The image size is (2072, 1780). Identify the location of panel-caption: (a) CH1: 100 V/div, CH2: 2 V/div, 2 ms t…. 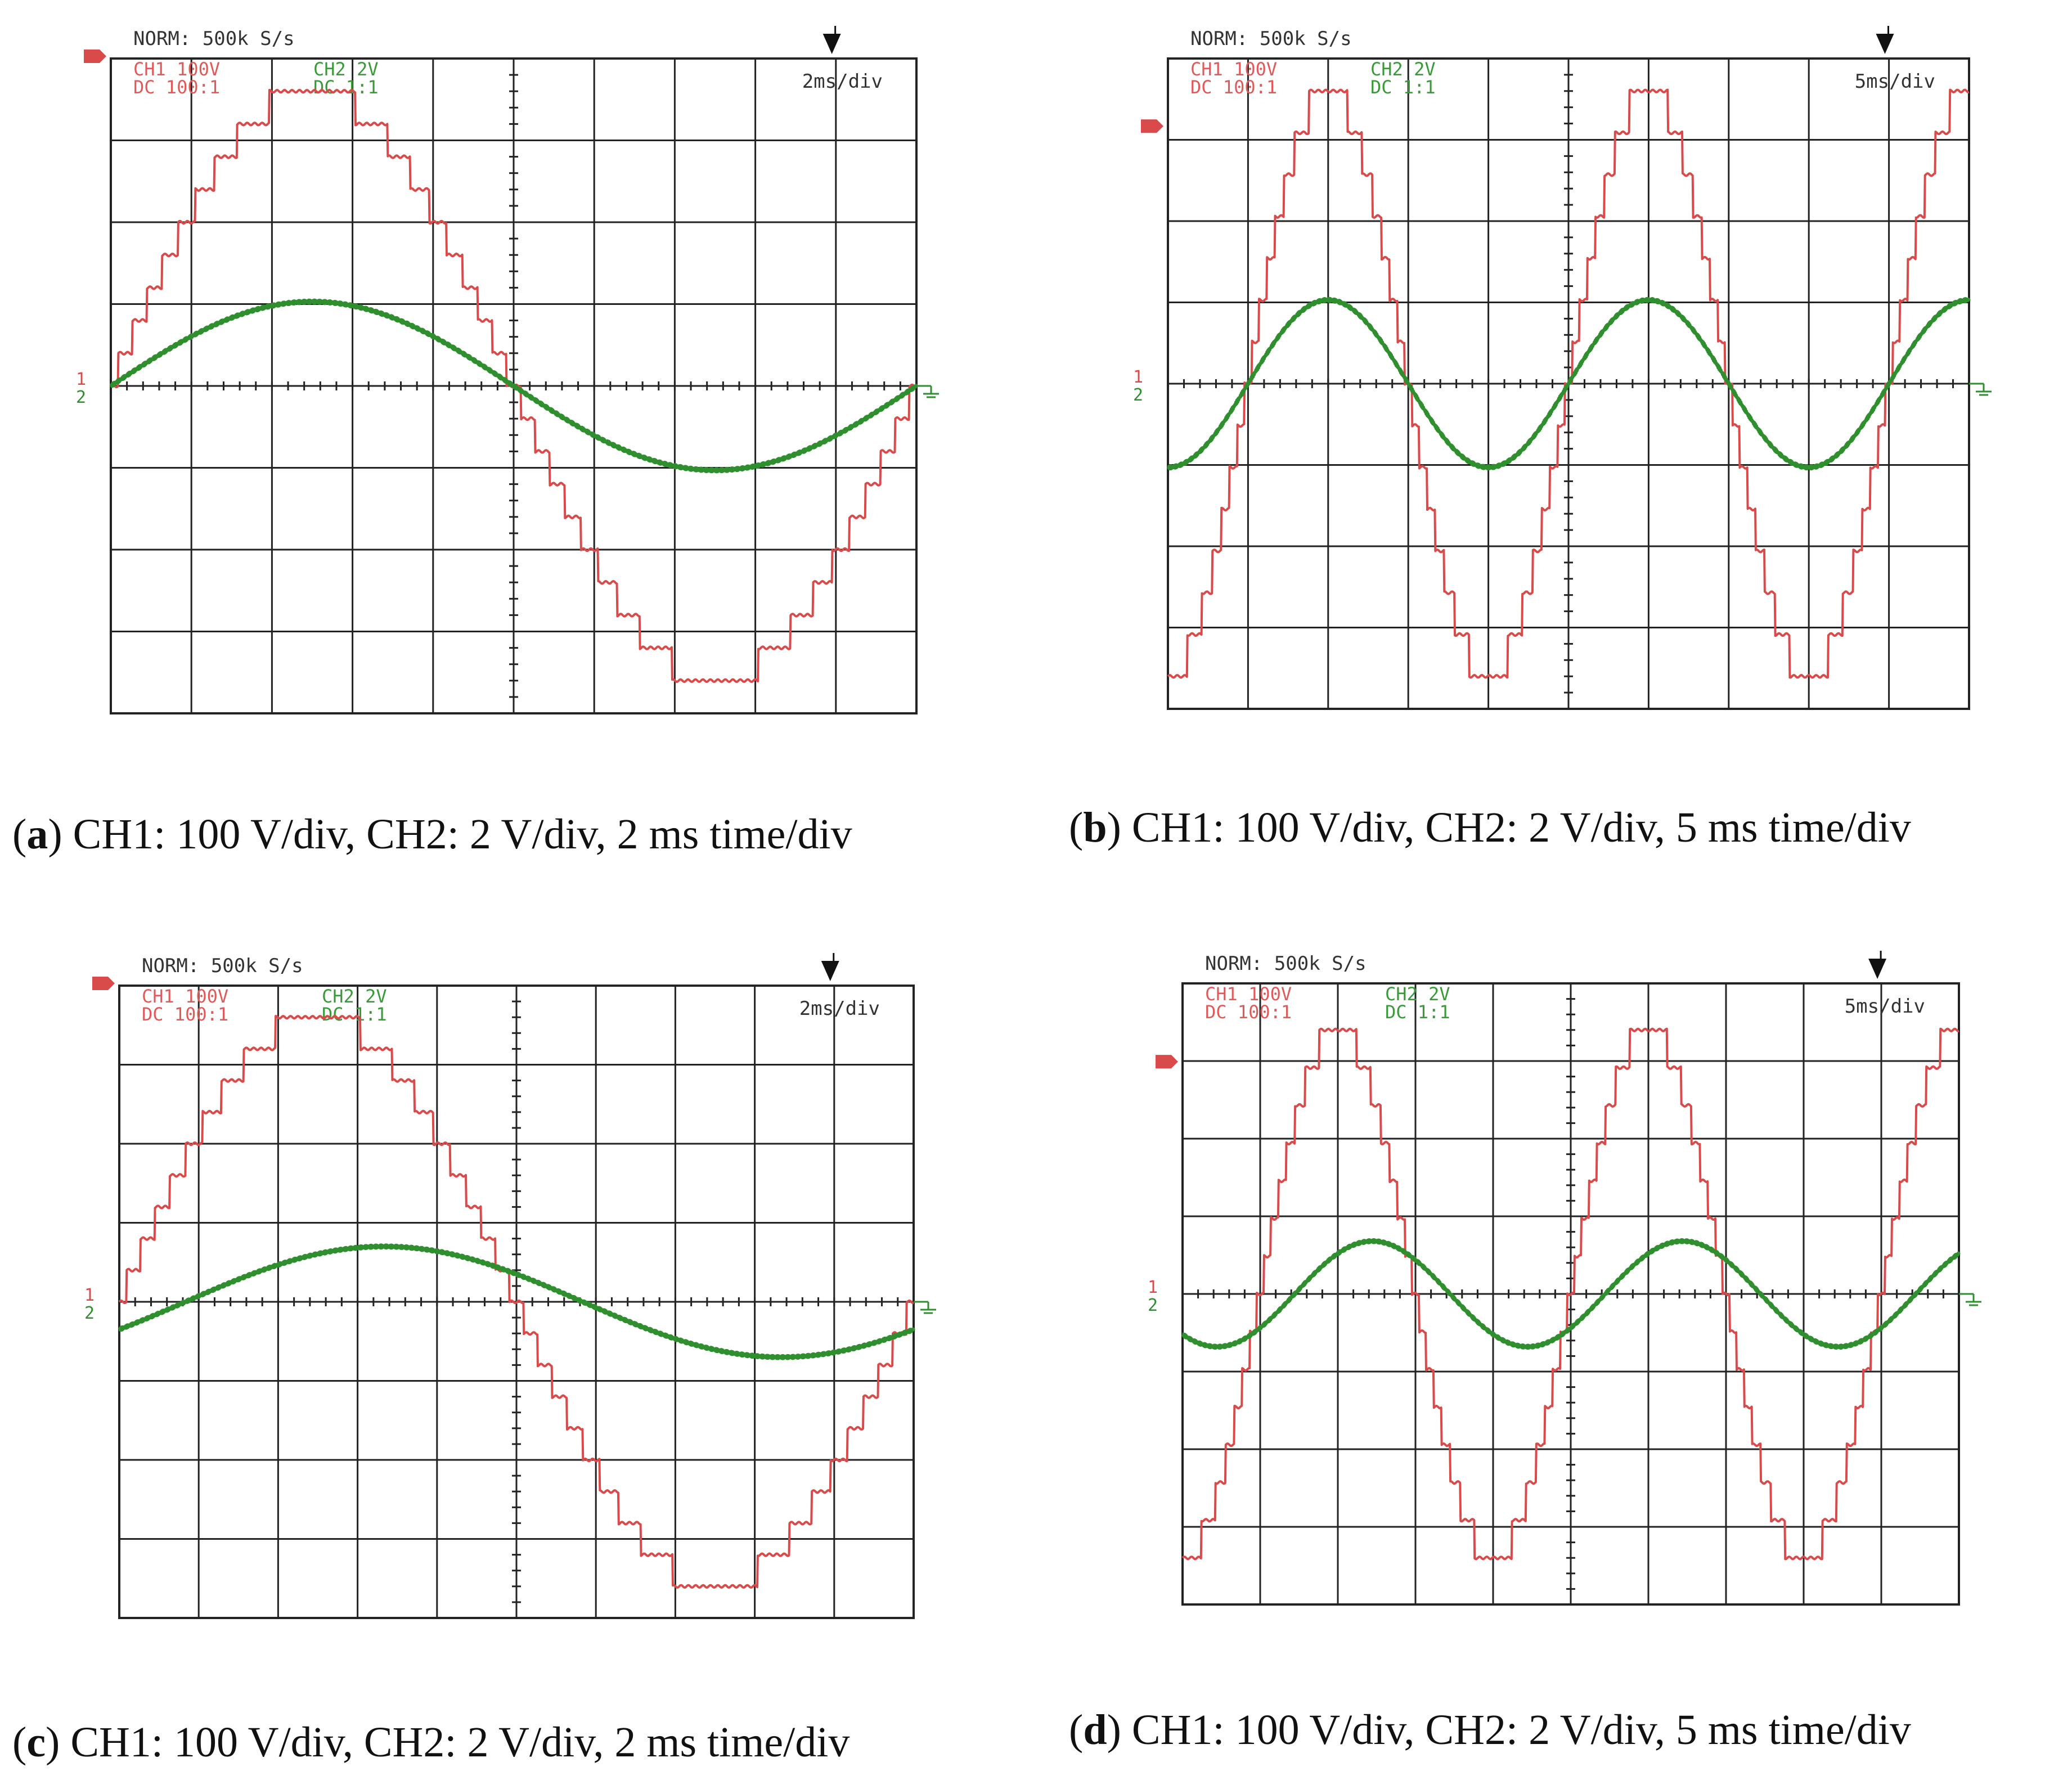
(432, 834).